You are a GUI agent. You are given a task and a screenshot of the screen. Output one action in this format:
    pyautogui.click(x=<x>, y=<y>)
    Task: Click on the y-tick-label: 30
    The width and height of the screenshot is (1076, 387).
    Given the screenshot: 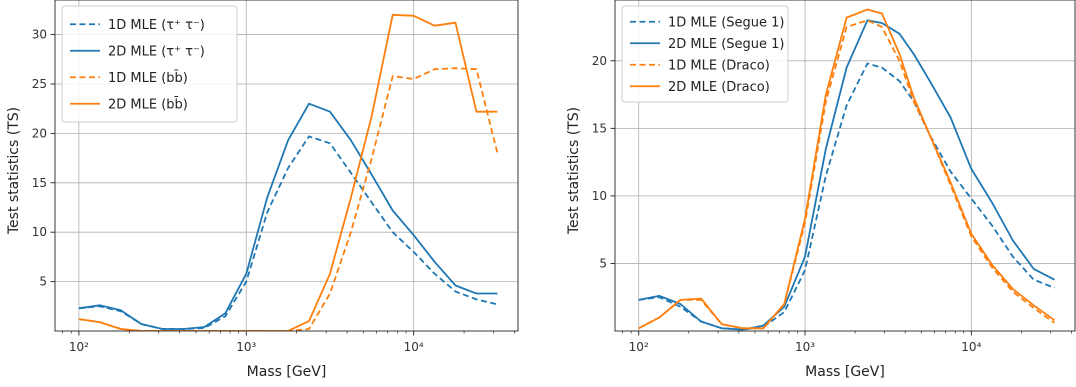 What is the action you would take?
    pyautogui.click(x=39, y=35)
    